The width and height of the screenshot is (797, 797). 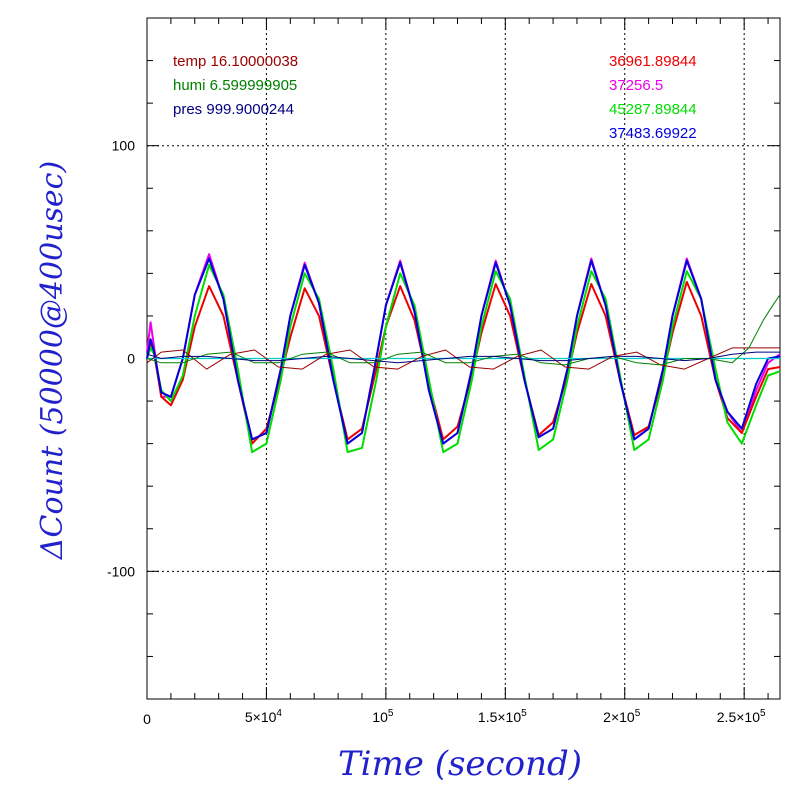 I want to click on y-tick-label: 0, so click(x=131, y=359).